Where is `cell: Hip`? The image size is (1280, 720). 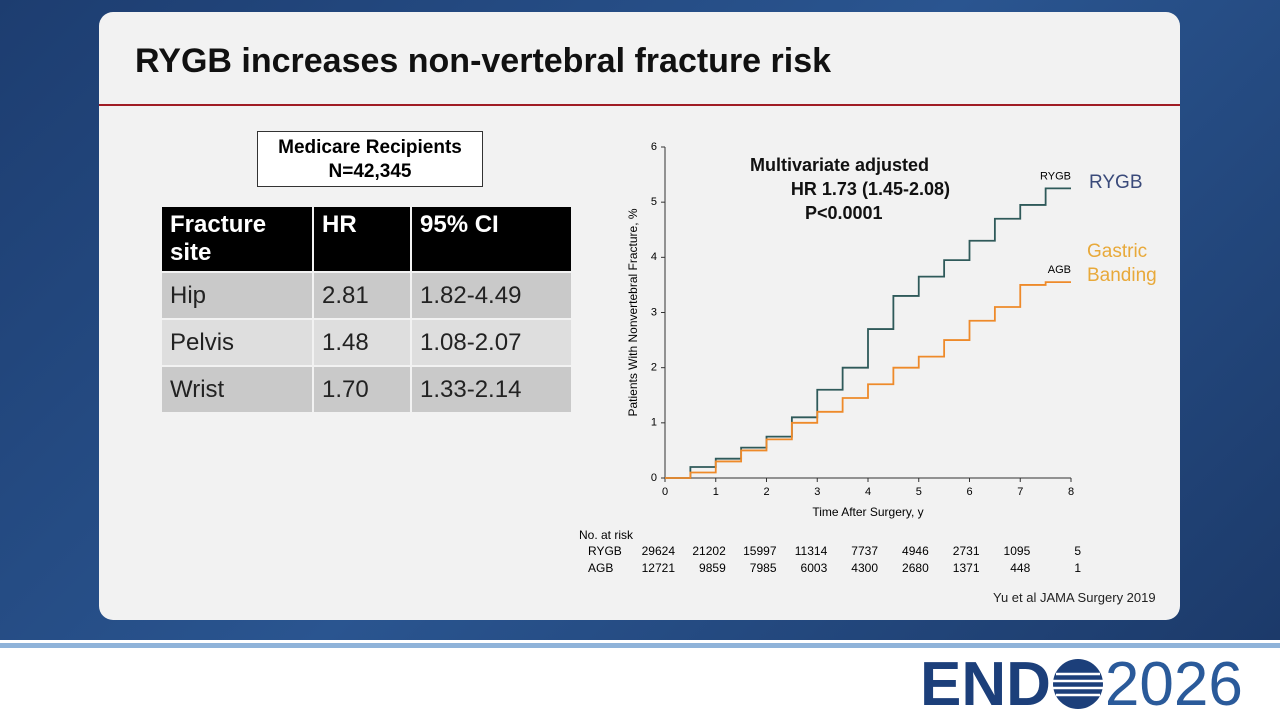
cell: Hip is located at coordinates (237, 295).